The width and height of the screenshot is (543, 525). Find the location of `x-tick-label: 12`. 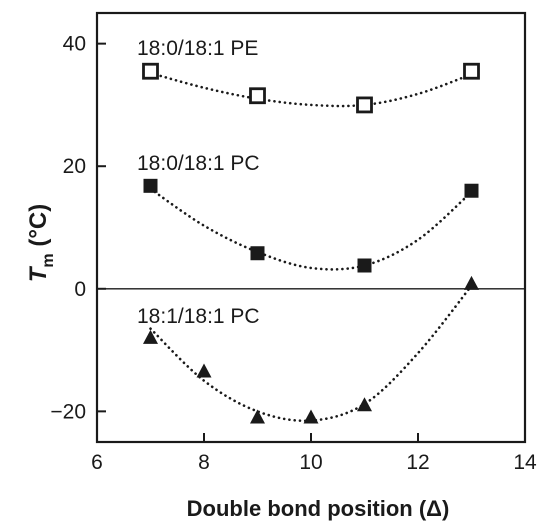

x-tick-label: 12 is located at coordinates (417, 462).